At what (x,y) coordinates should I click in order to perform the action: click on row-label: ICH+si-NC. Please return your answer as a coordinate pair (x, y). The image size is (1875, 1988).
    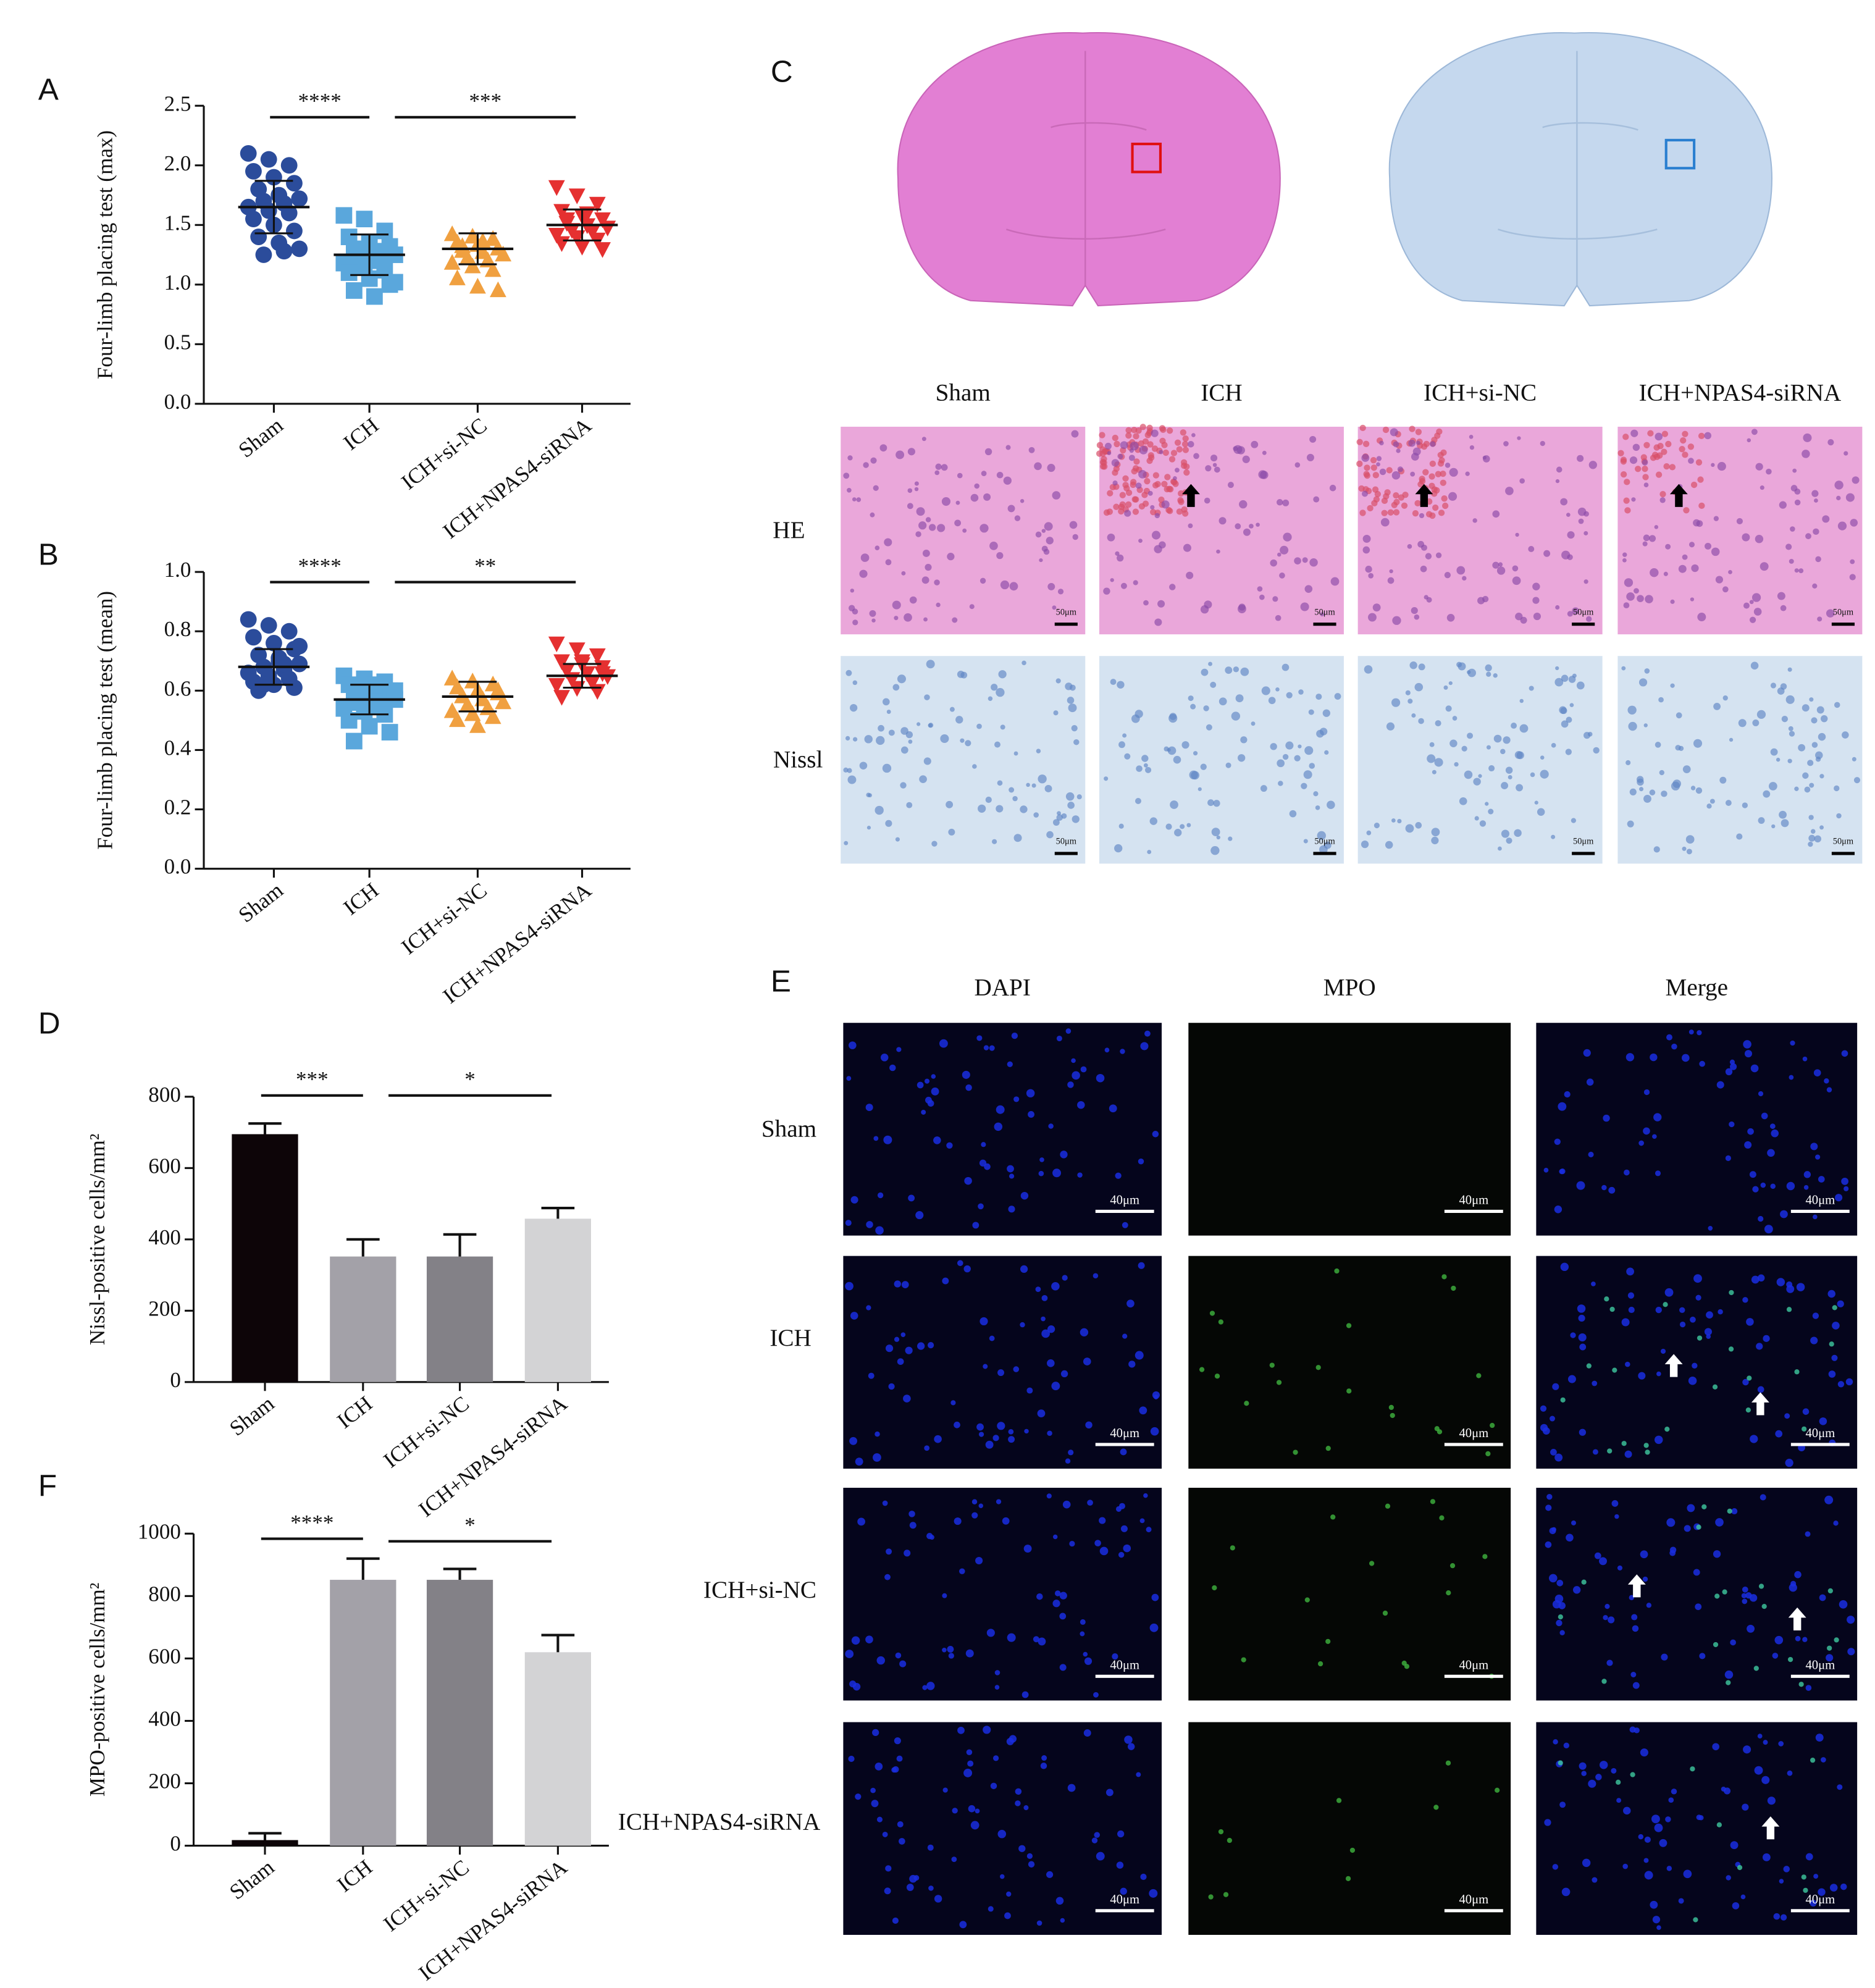
    Looking at the image, I should click on (759, 1590).